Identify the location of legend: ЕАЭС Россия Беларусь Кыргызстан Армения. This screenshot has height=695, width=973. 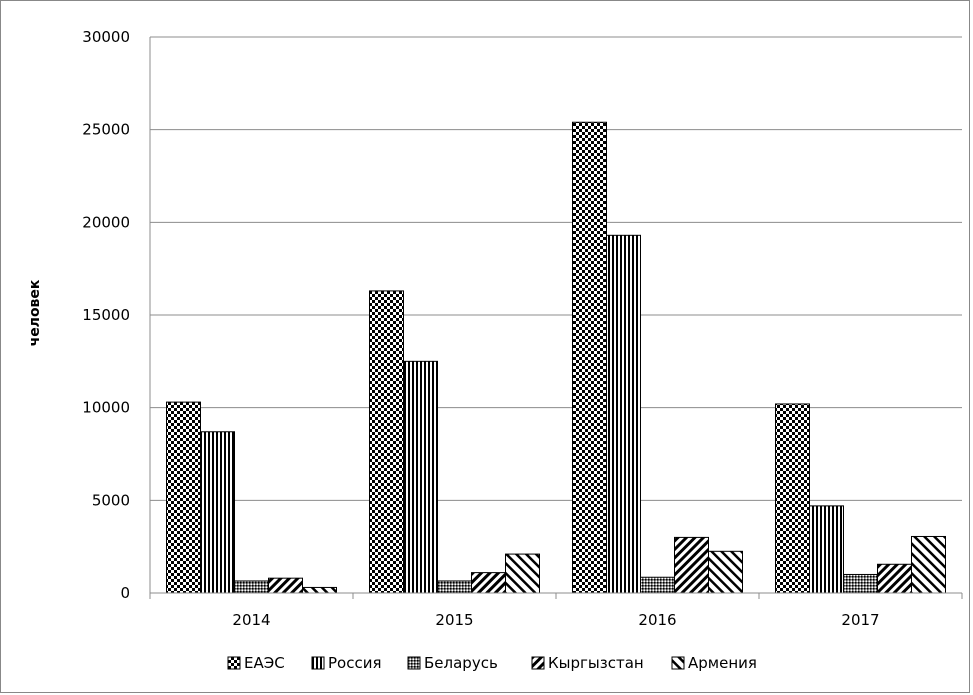
(492, 663).